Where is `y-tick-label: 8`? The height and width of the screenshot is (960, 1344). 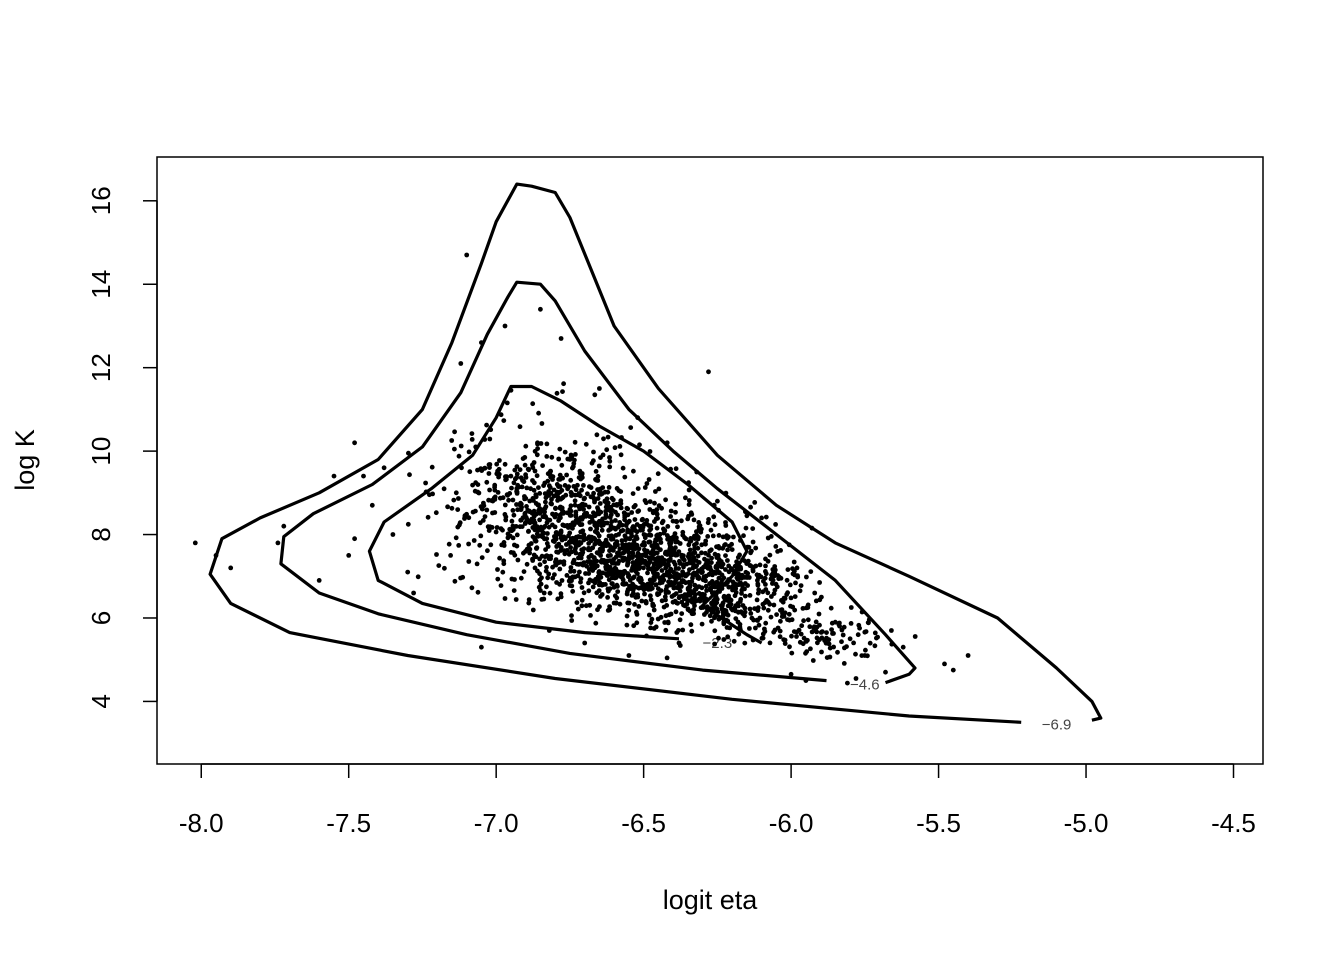
y-tick-label: 8 is located at coordinates (101, 534).